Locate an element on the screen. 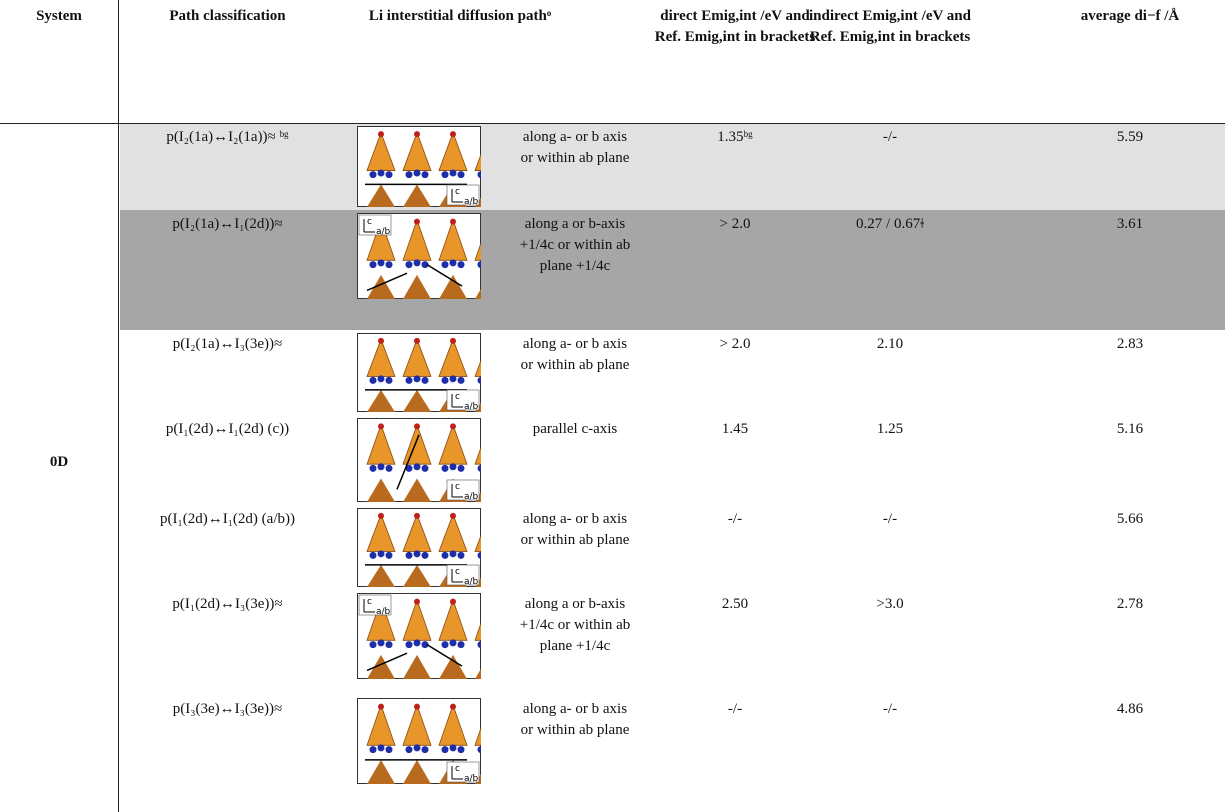 The height and width of the screenshot is (812, 1225). row-band is located at coordinates (672, 270).